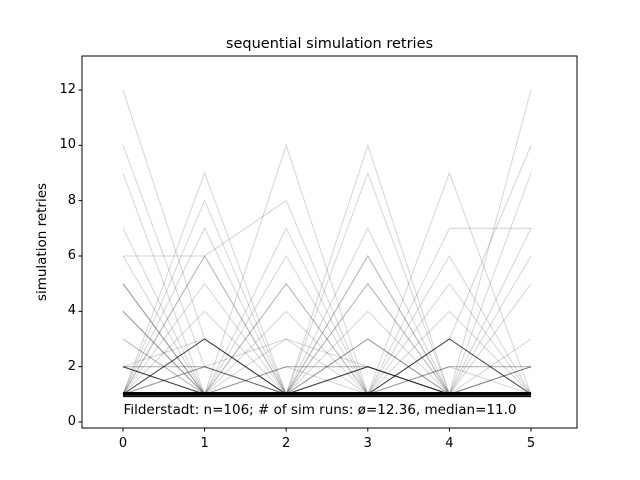 The image size is (640, 480). Describe the element at coordinates (204, 443) in the screenshot. I see `x-tick-label: 1` at that location.